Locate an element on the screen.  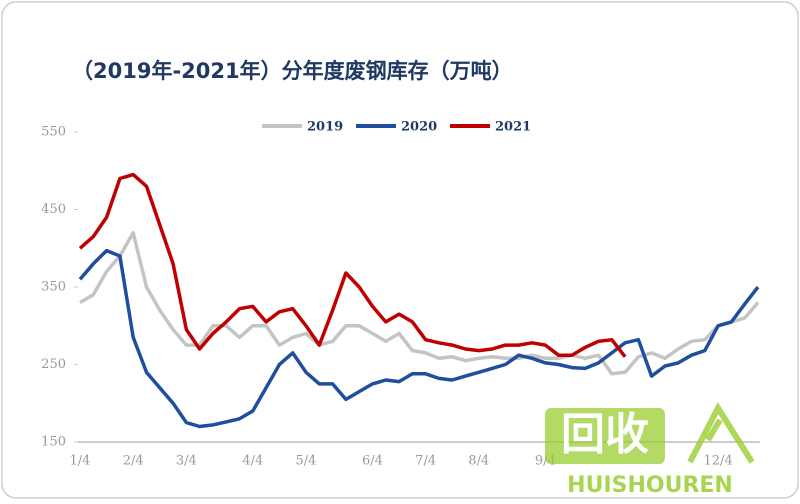
watermark-logo: 回收 is located at coordinates (605, 434).